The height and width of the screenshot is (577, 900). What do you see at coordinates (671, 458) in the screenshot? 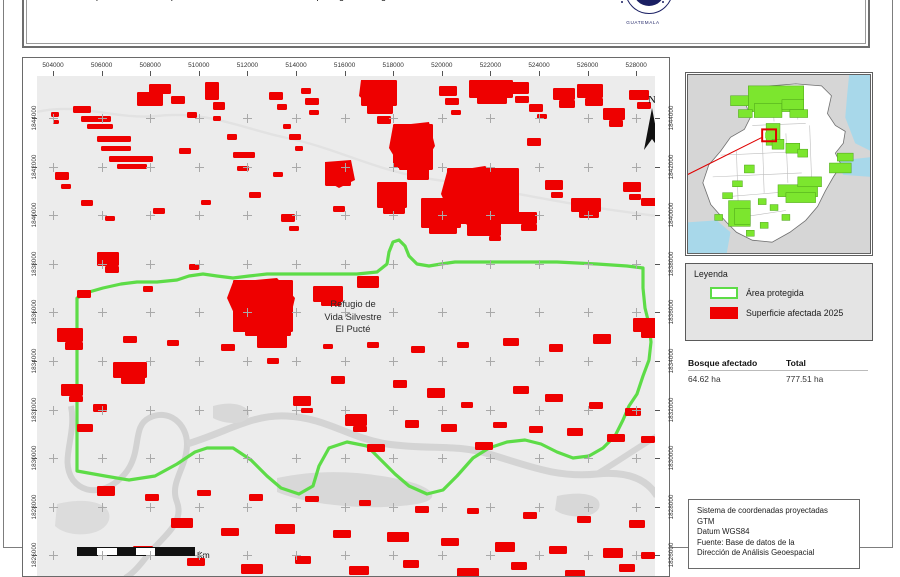
I see `y-axis-tick-label-right: 1830000` at bounding box center [671, 458].